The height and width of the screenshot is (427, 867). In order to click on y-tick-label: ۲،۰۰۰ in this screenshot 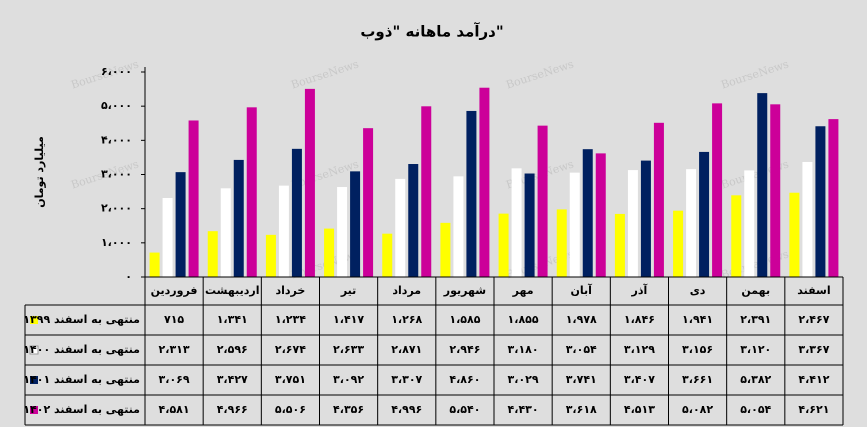, I will do `click(116, 208)`.